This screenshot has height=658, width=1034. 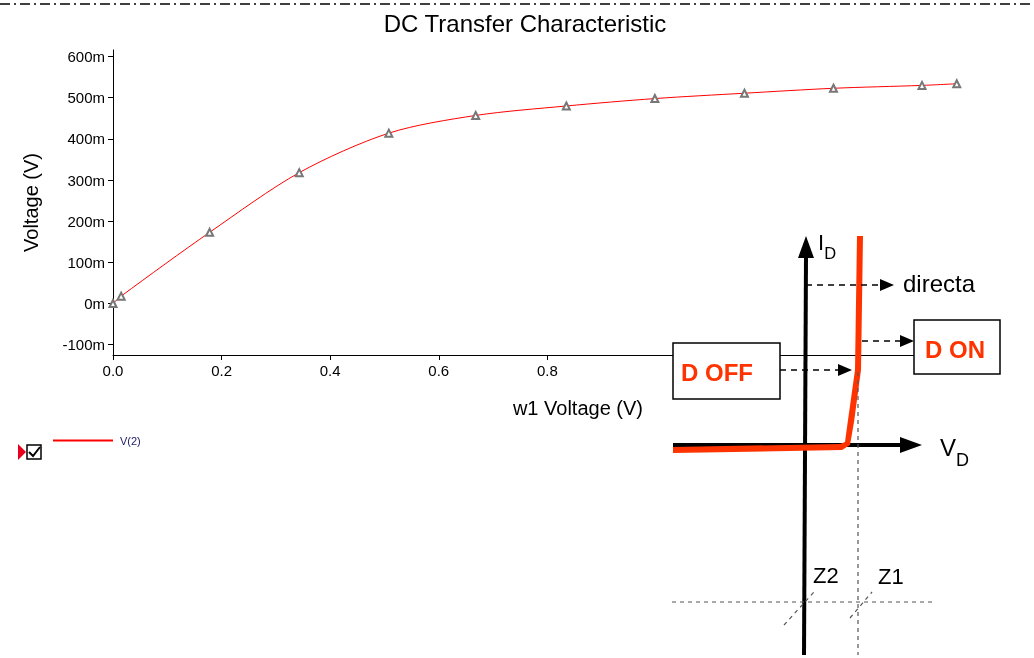 What do you see at coordinates (31, 202) in the screenshot?
I see `y-axis-title: Voltage (V)` at bounding box center [31, 202].